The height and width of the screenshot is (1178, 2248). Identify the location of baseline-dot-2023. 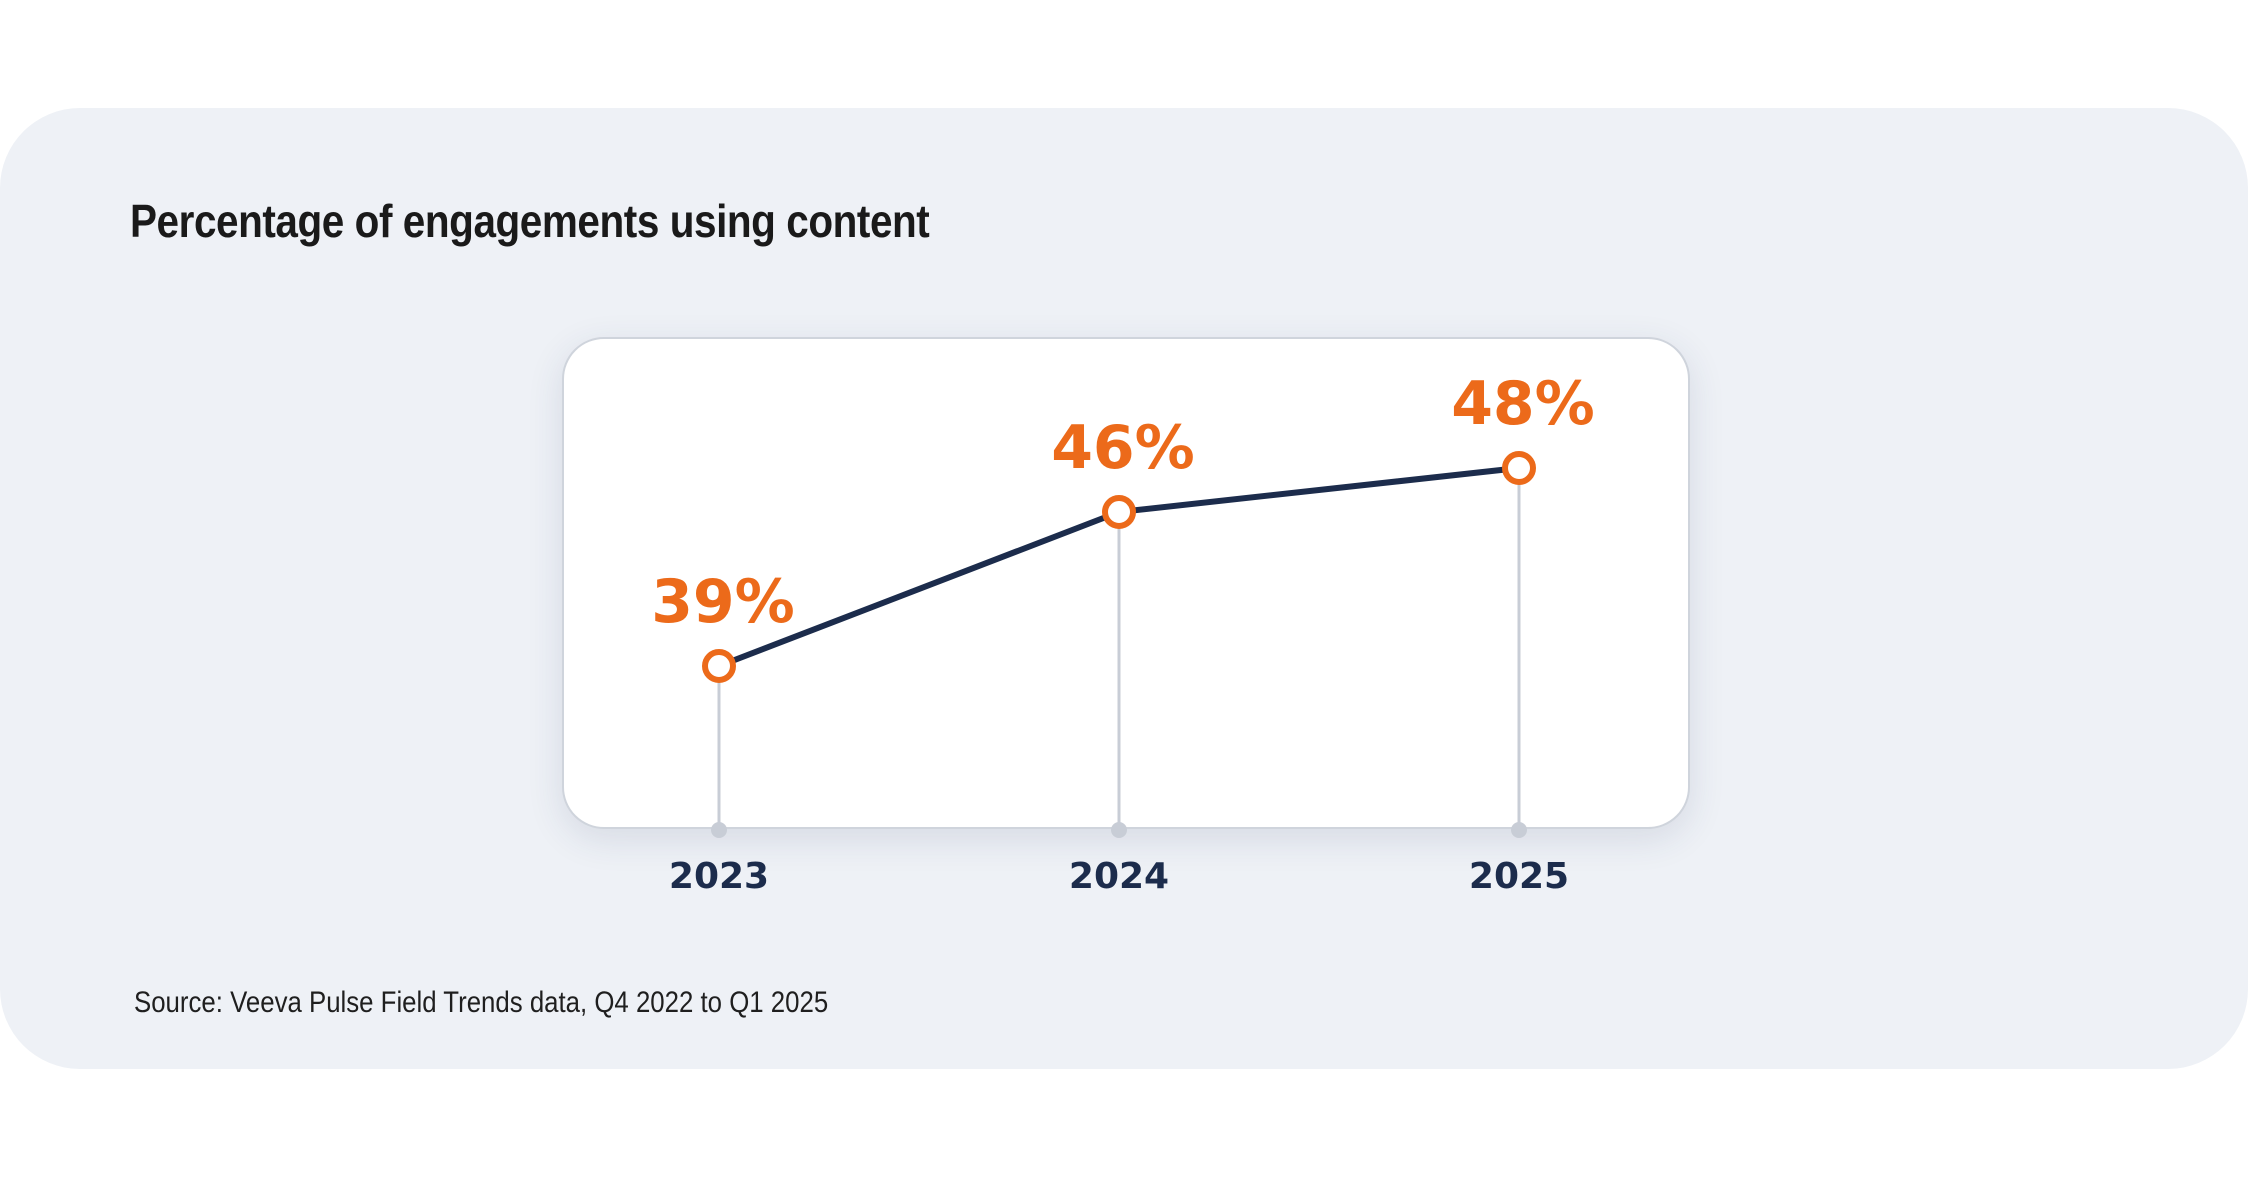
(719, 830).